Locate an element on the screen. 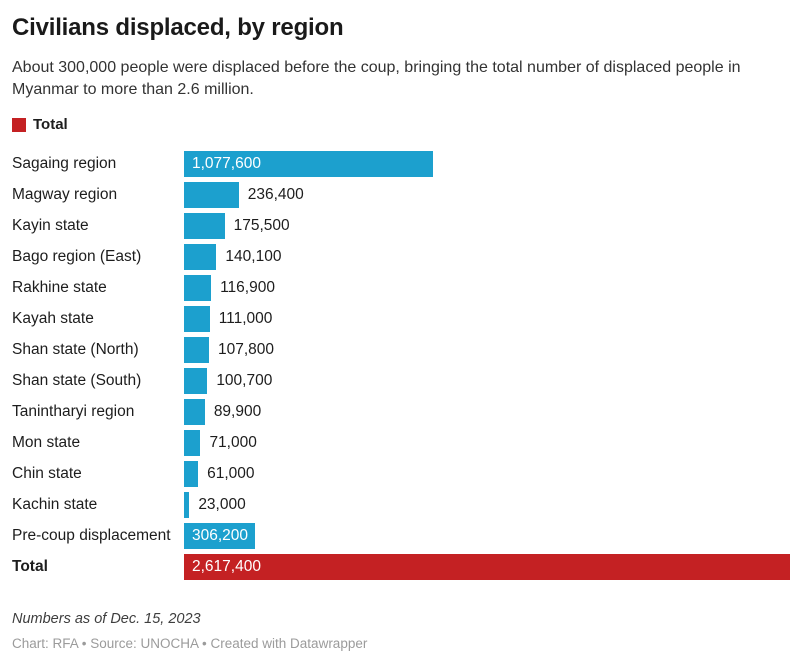 The image size is (800, 661). page-title: Civilians displaced, by region is located at coordinates (178, 27).